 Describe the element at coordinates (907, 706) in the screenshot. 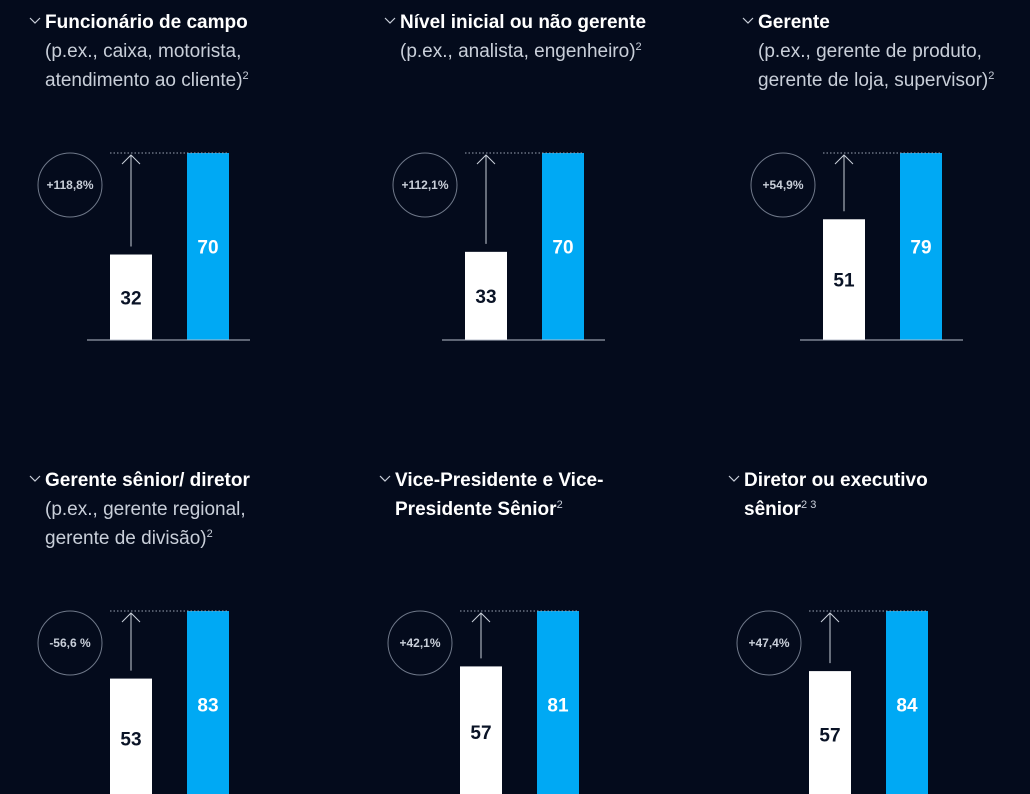

I see `value-label: 84` at that location.